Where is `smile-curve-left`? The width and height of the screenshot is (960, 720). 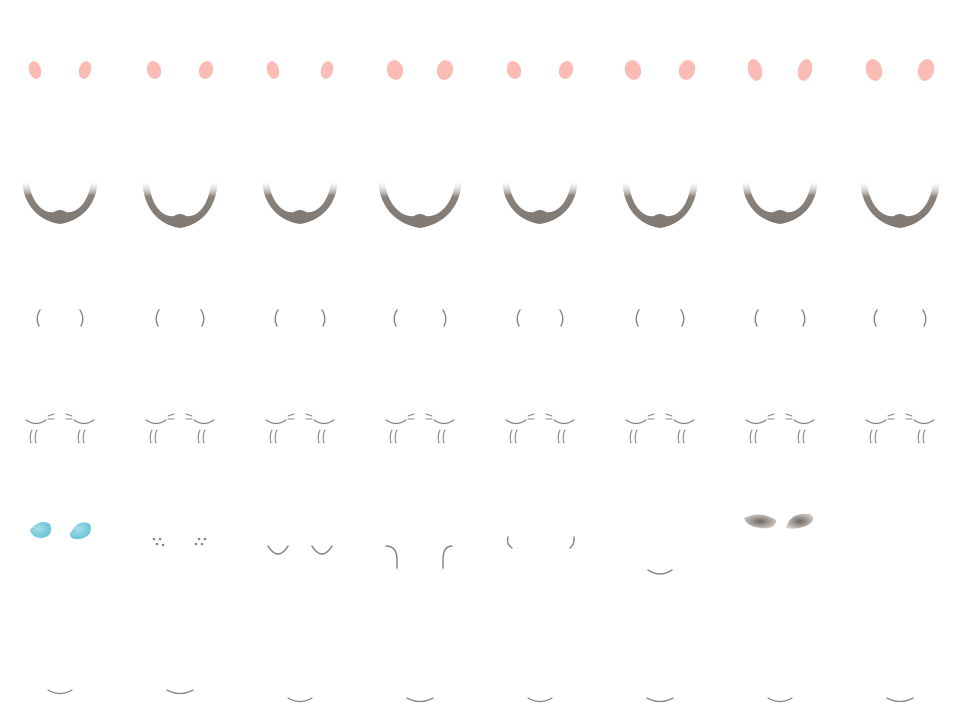 smile-curve-left is located at coordinates (278, 550).